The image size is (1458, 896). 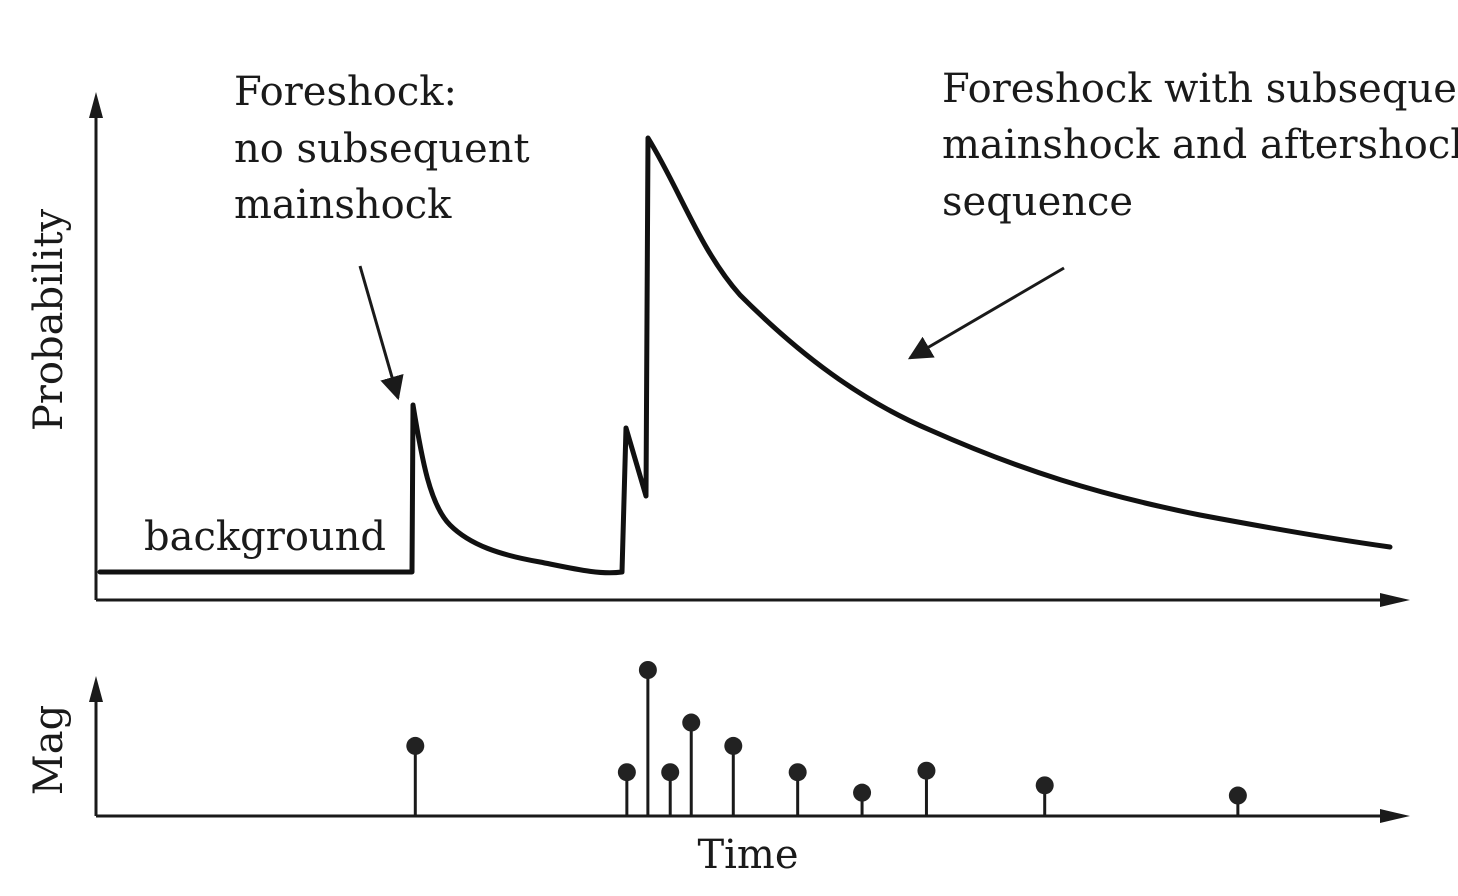 I want to click on time-x-arrowhead-top, so click(x=1395, y=600).